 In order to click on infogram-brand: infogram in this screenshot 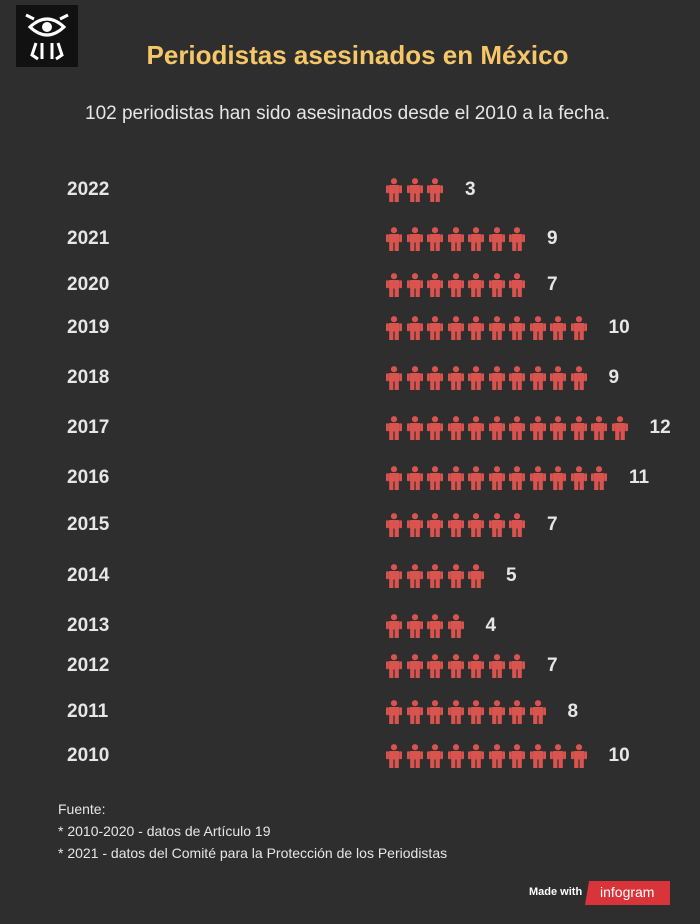, I will do `click(627, 892)`.